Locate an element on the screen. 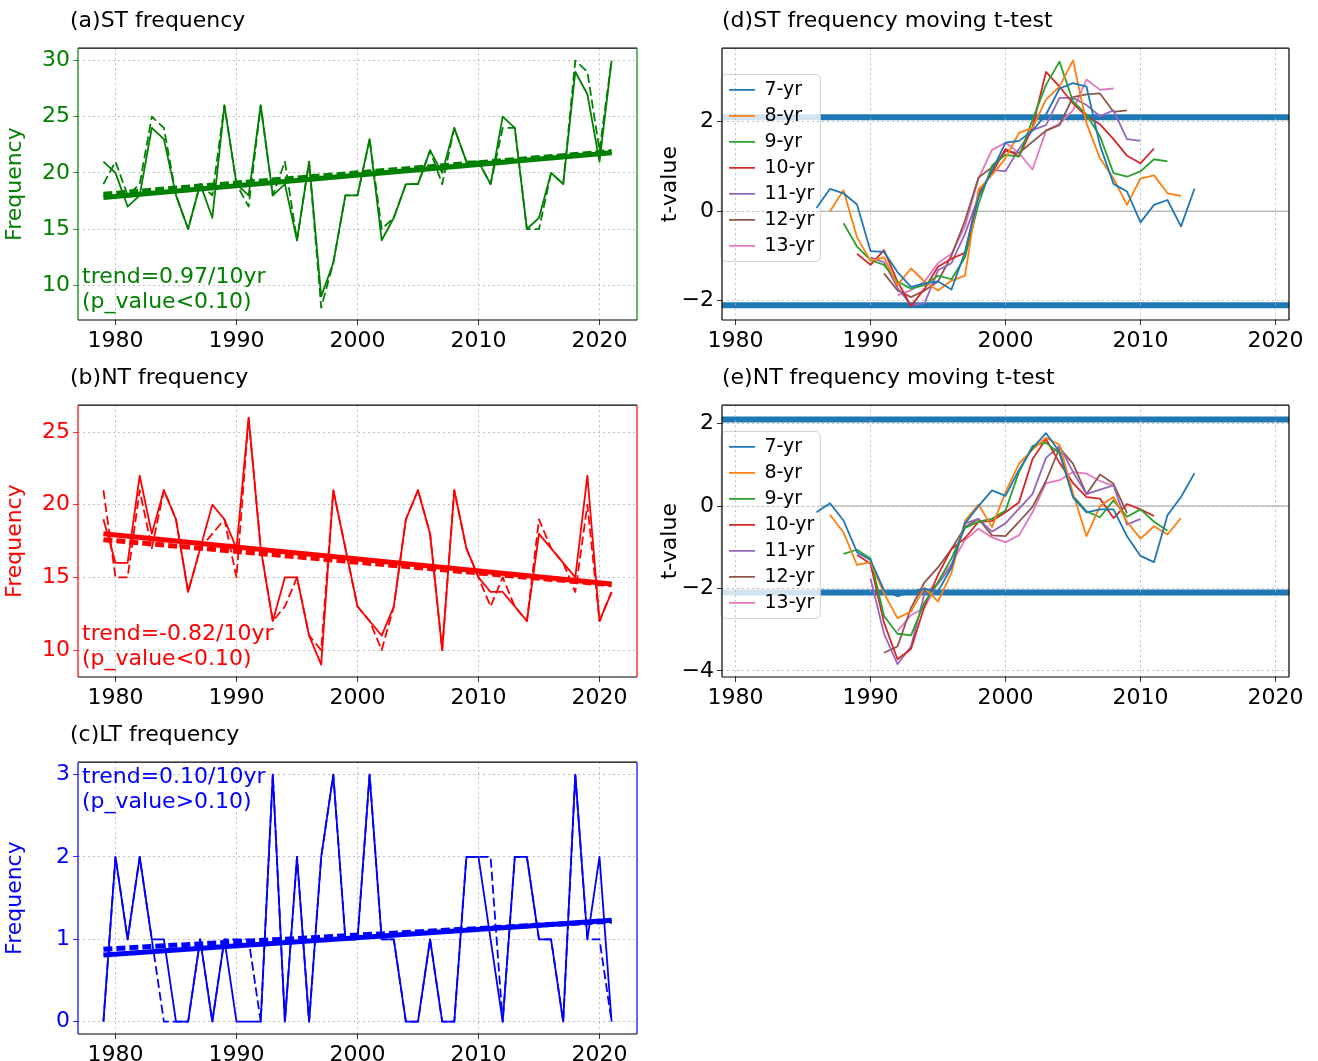  chart-title: (e)NT frequency moving t-test is located at coordinates (888, 377).